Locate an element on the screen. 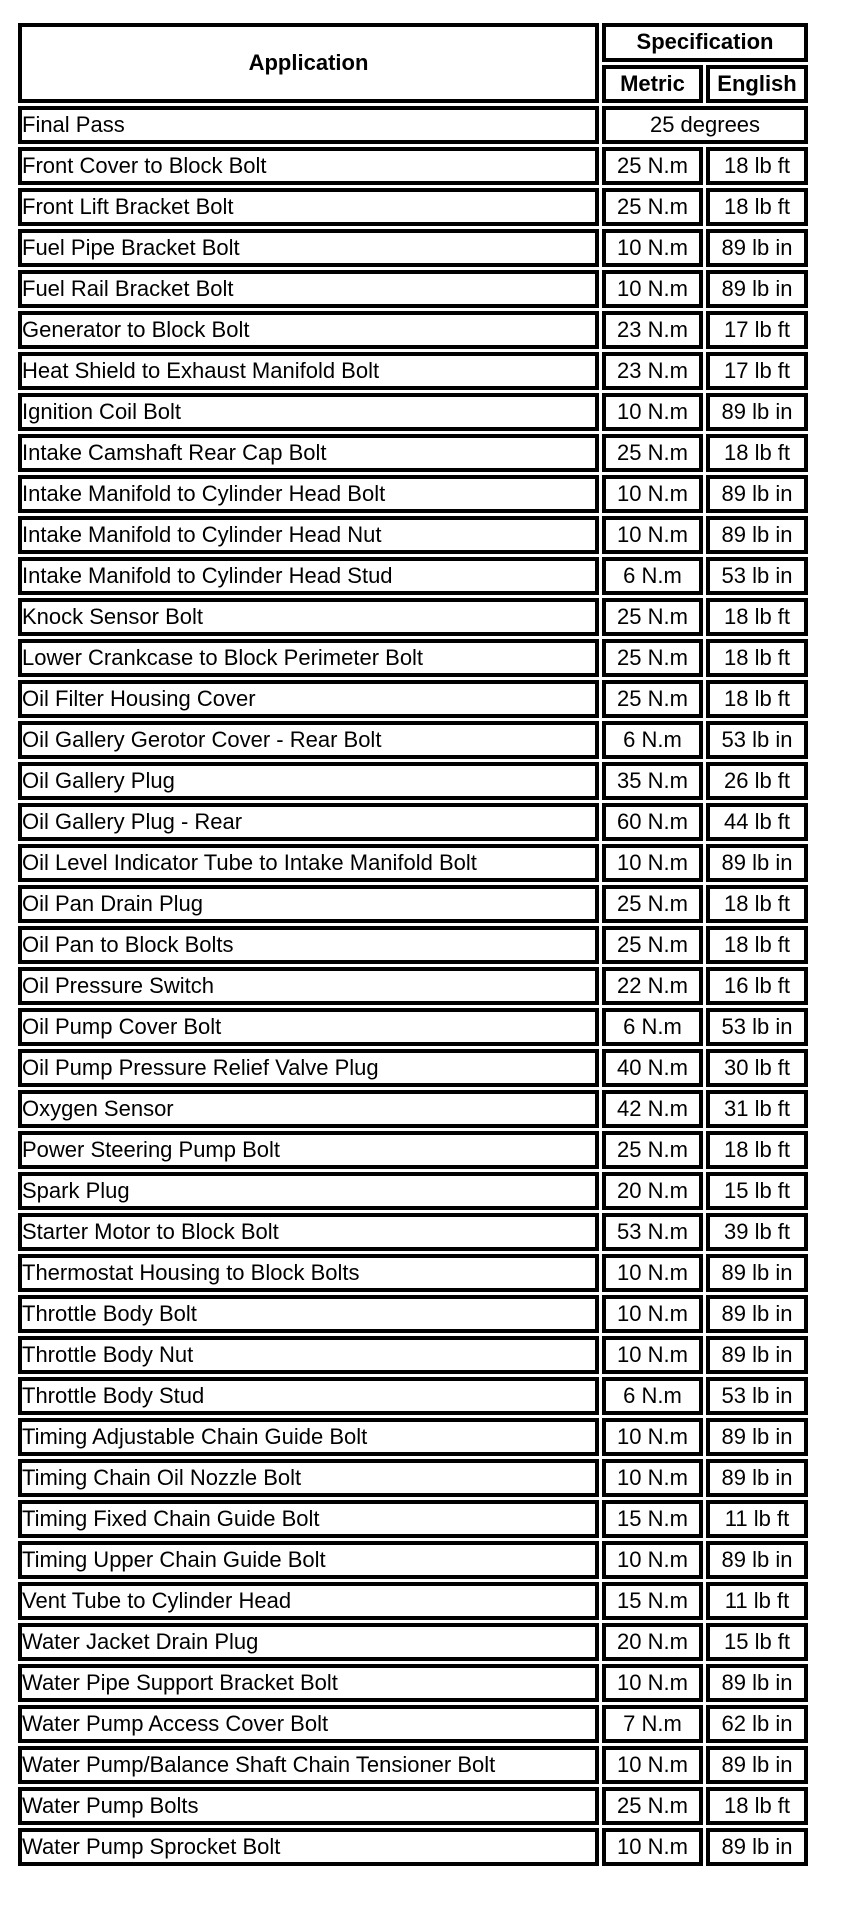 The height and width of the screenshot is (1908, 864). application-cell: Fuel Rail Bracket Bolt is located at coordinates (308, 289).